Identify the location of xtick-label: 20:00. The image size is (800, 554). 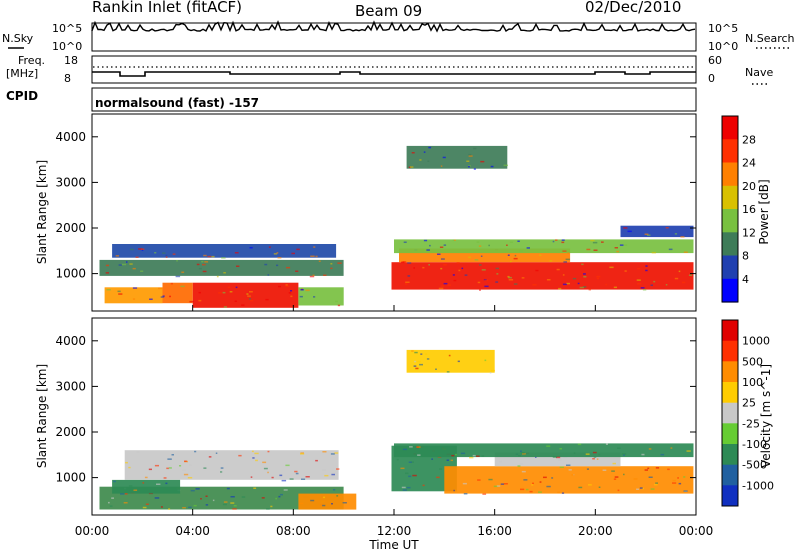
(595, 531).